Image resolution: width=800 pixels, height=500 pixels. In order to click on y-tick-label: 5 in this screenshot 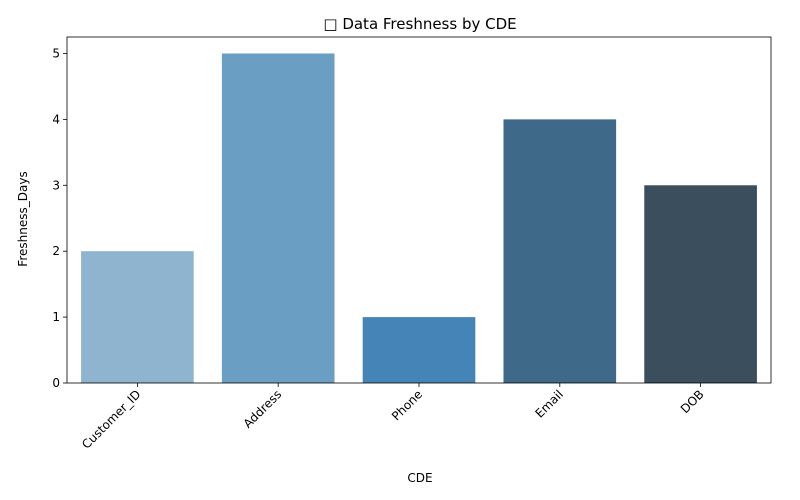, I will do `click(56, 53)`.